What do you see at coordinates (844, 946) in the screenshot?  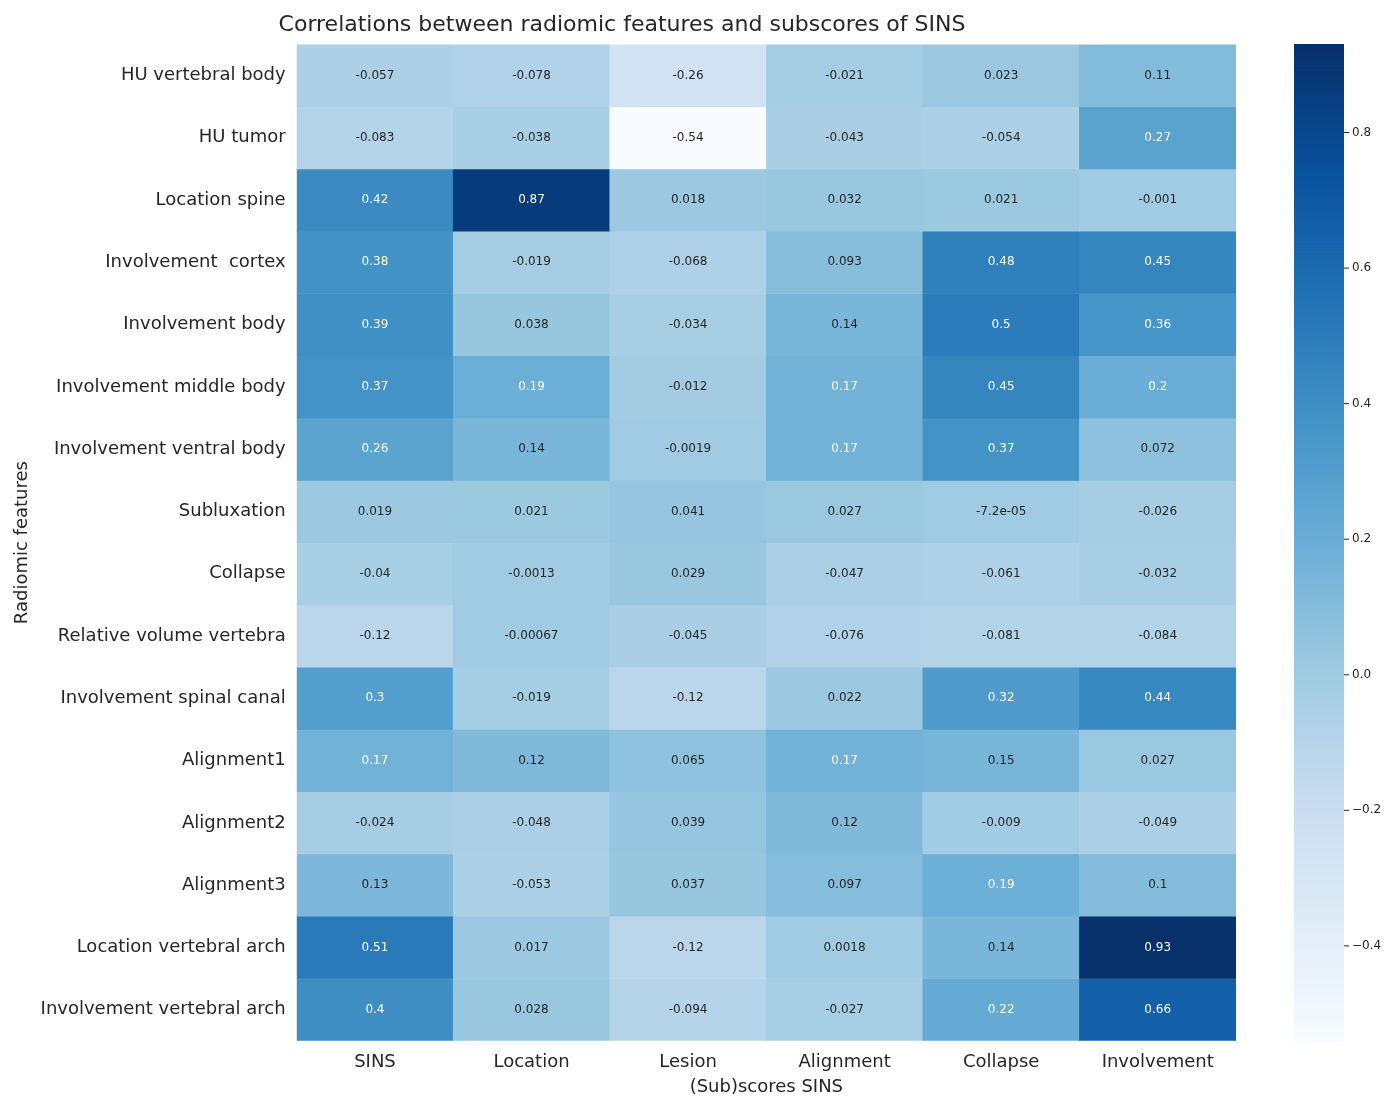 I see `data-label: 0.0018` at bounding box center [844, 946].